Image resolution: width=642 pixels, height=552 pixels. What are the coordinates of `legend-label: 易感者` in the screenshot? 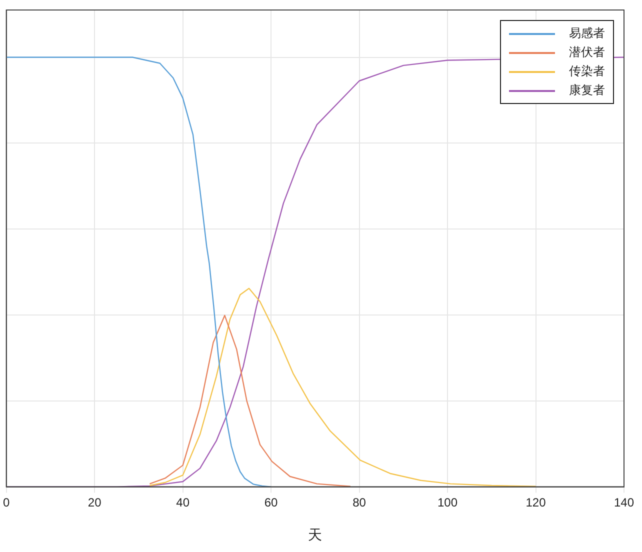 It's located at (587, 33).